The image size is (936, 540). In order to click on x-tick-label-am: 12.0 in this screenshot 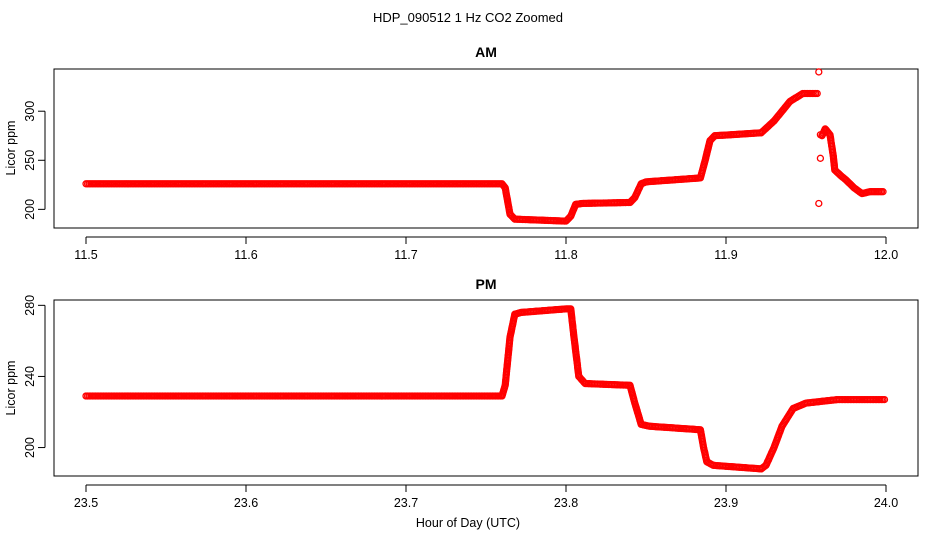, I will do `click(886, 255)`.